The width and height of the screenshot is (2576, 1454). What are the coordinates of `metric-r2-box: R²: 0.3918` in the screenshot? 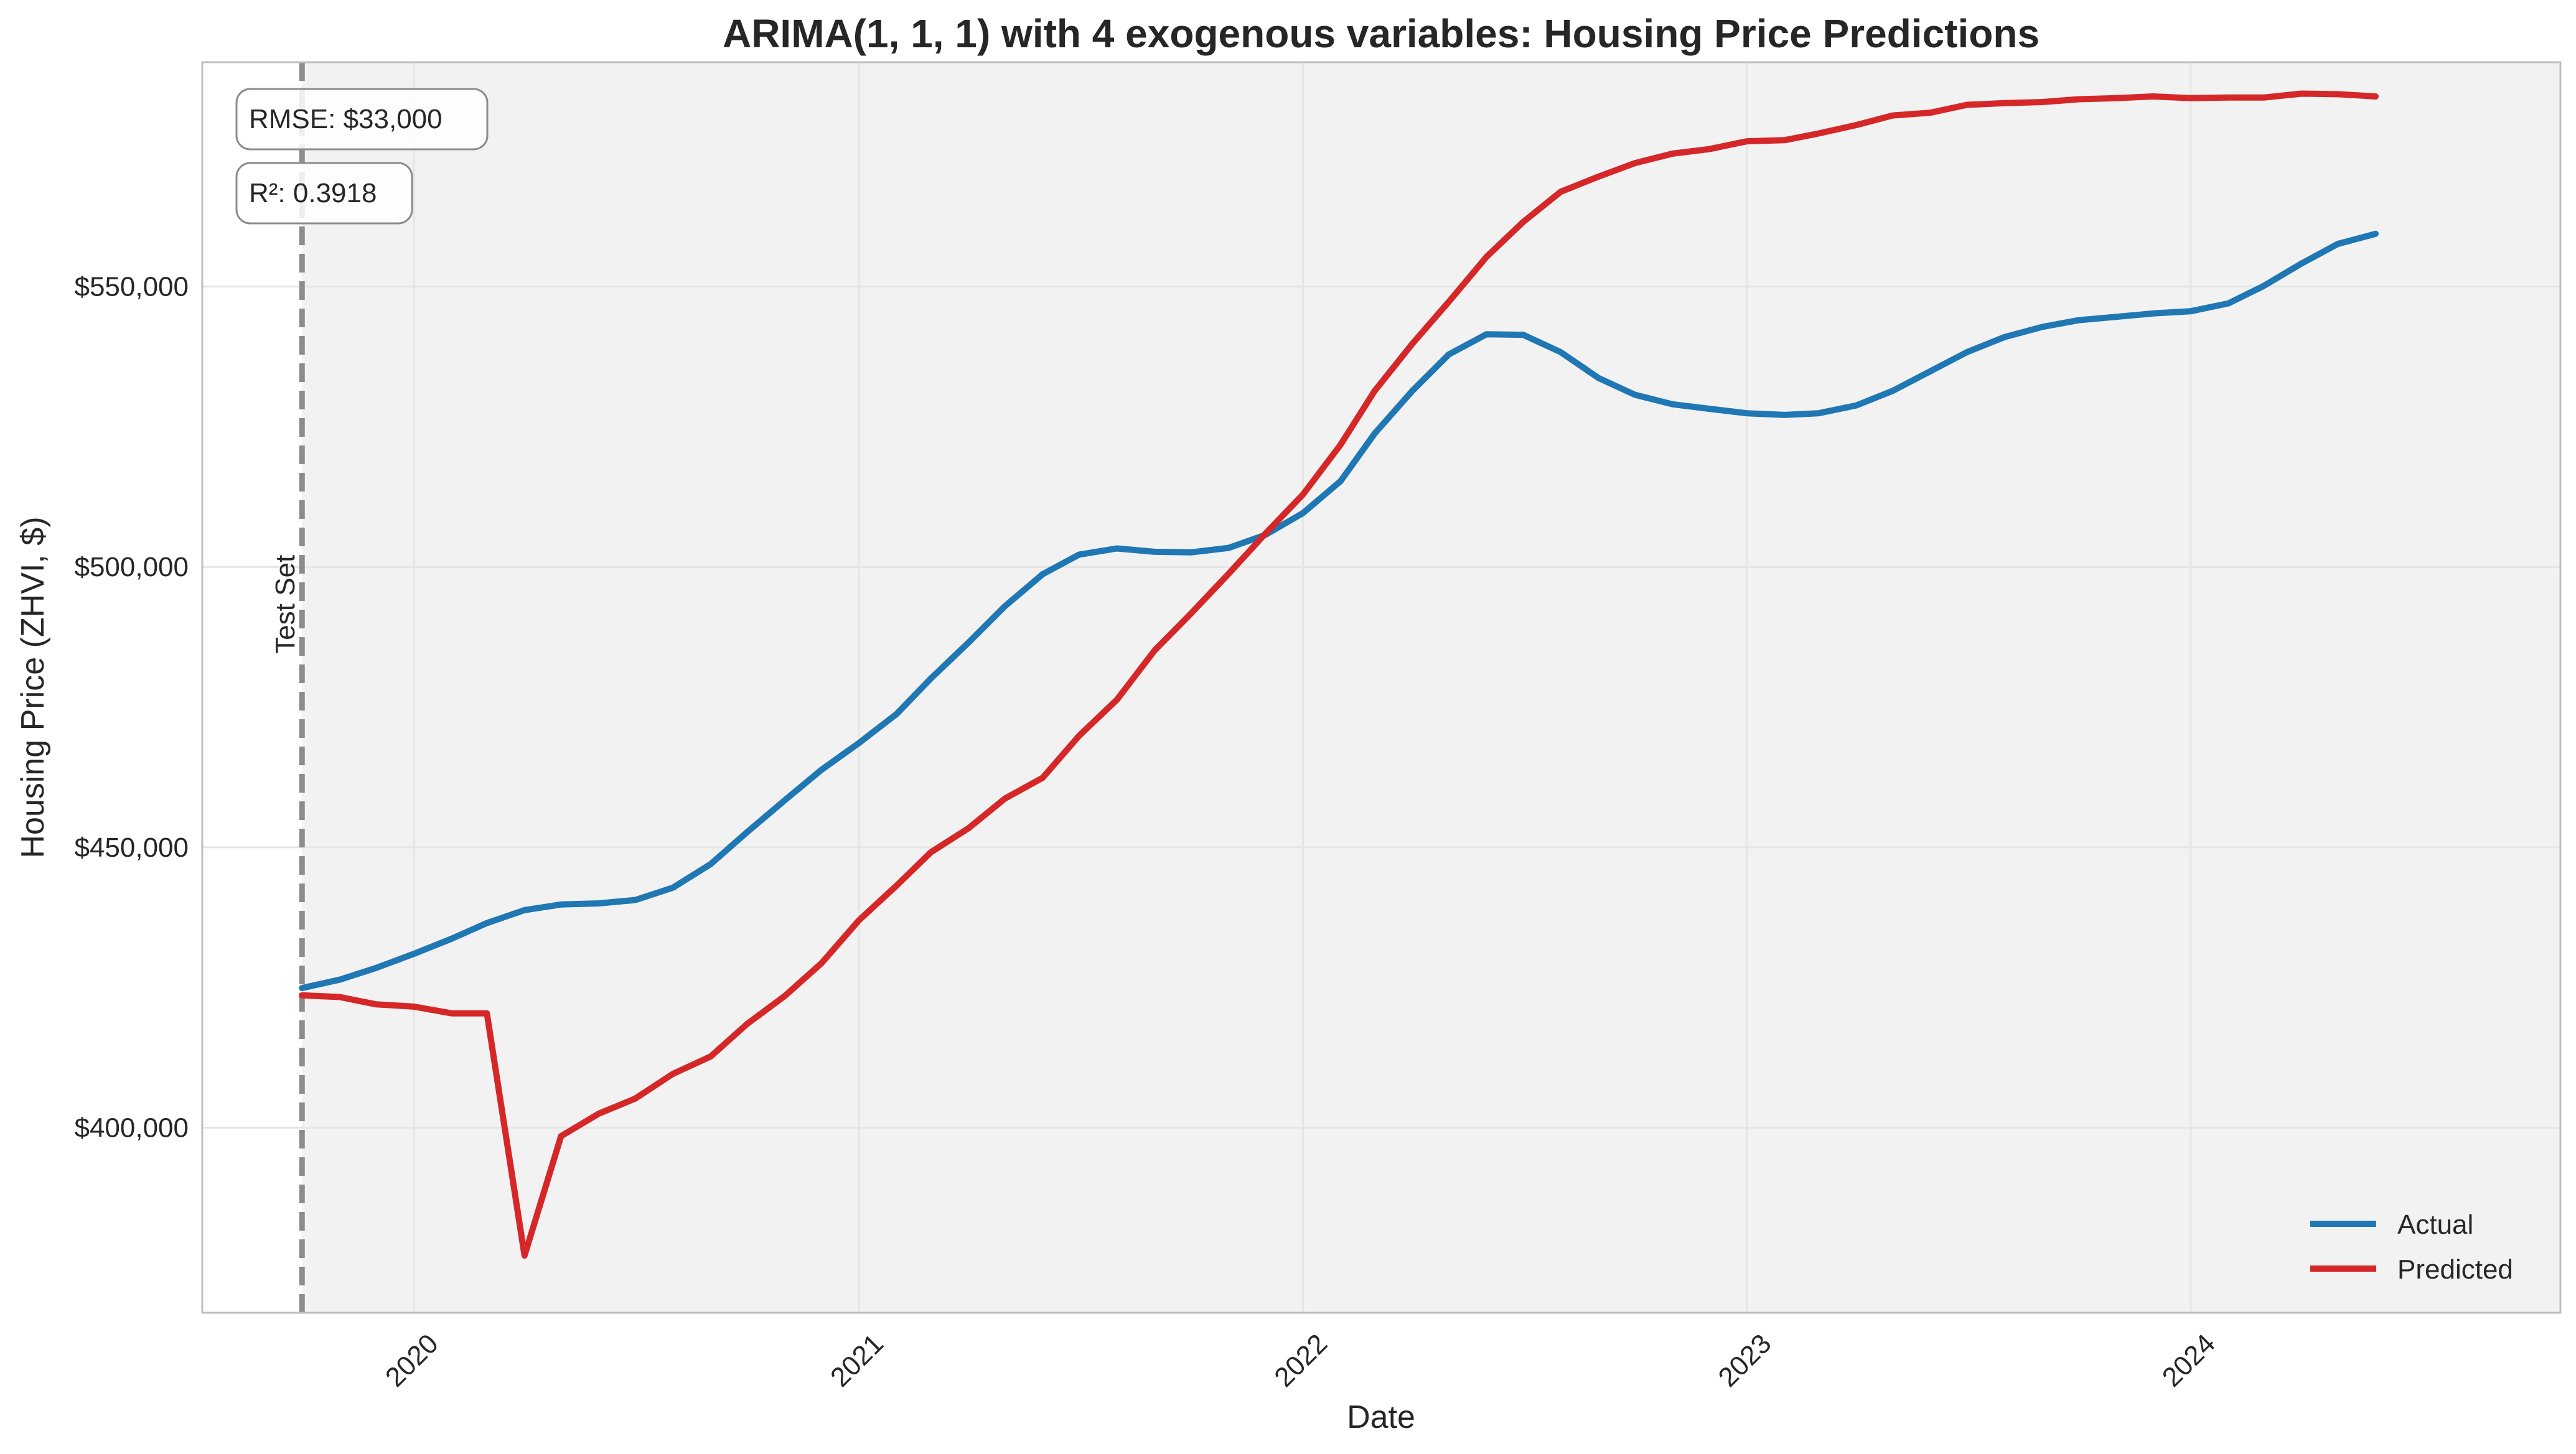 It's located at (324, 193).